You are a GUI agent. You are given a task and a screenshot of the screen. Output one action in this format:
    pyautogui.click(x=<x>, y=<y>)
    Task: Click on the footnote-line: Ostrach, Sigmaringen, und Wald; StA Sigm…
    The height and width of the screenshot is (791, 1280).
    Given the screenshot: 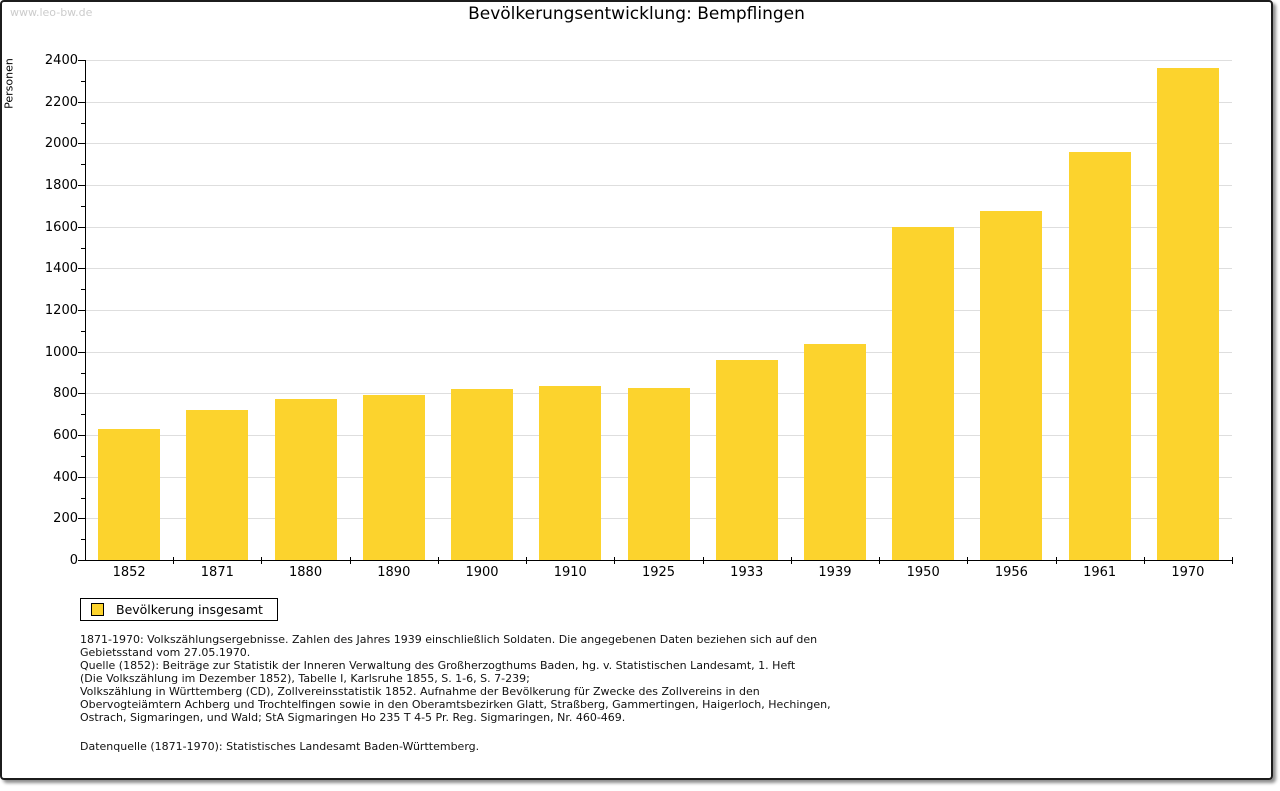 What is the action you would take?
    pyautogui.click(x=353, y=717)
    